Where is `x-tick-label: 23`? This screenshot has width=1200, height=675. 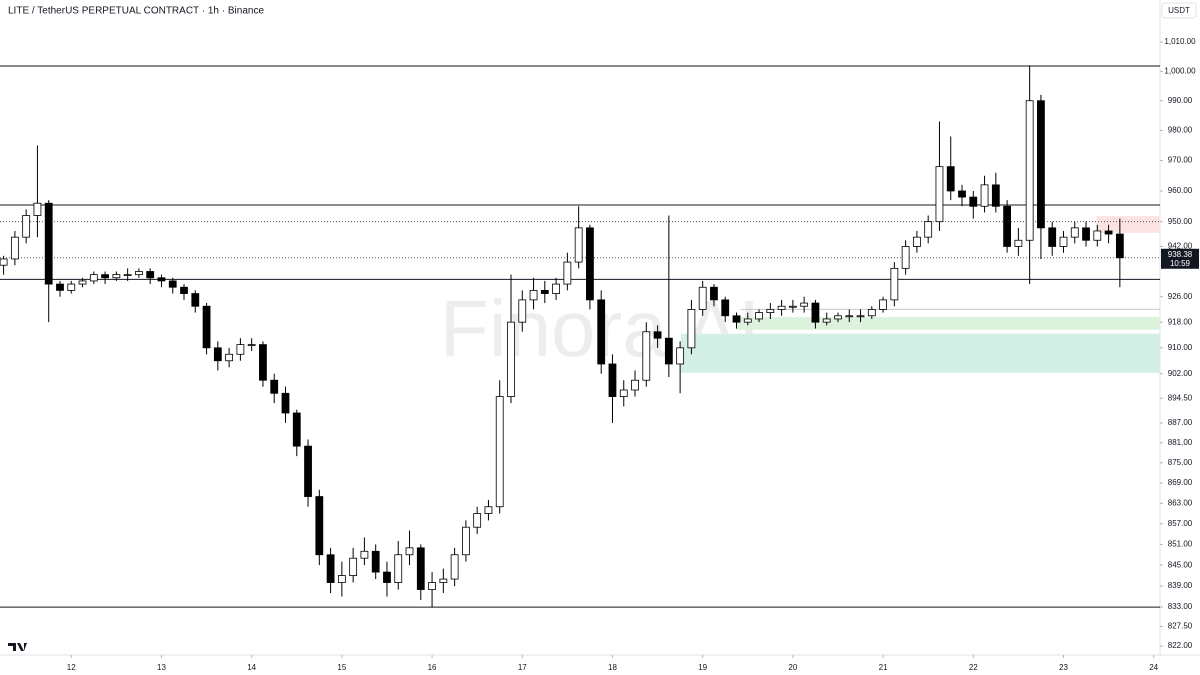 x-tick-label: 23 is located at coordinates (1063, 667).